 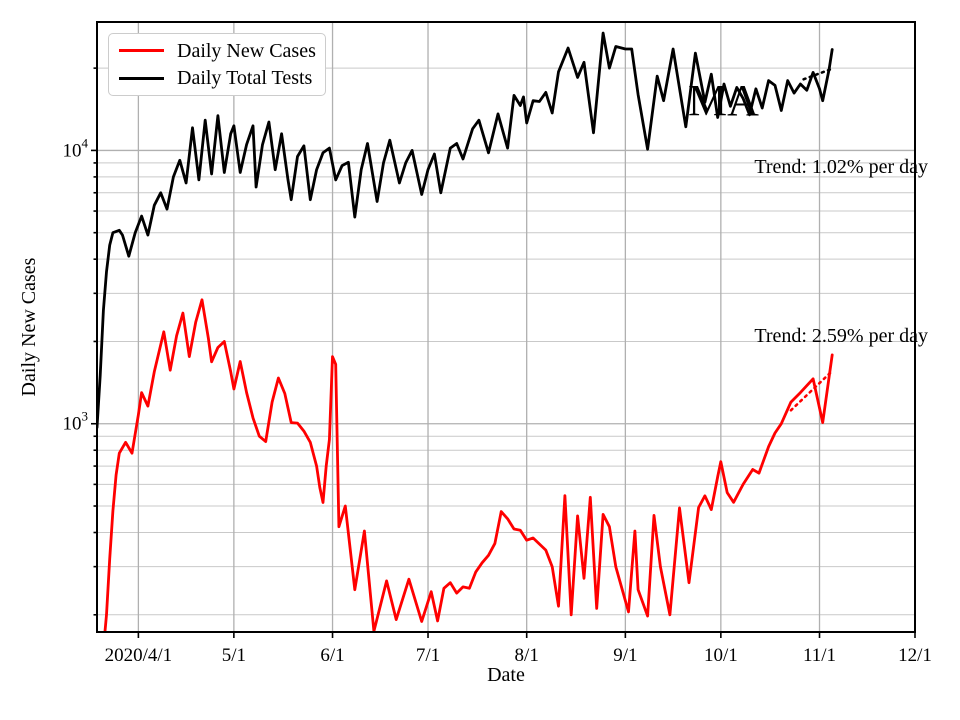 I want to click on x-tick-label: 12/1, so click(x=915, y=655).